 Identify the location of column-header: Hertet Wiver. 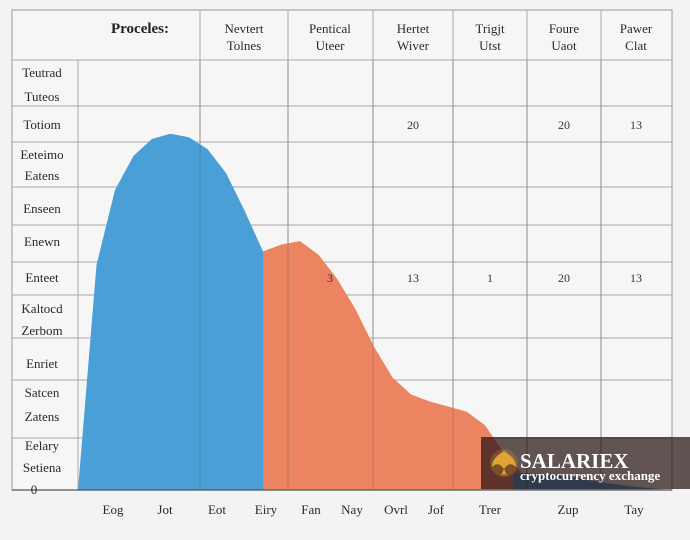
(413, 37).